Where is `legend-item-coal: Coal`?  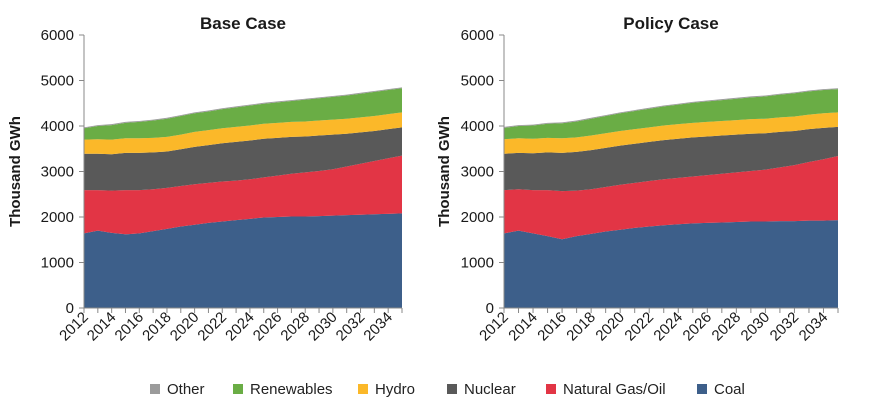 legend-item-coal: Coal is located at coordinates (721, 389).